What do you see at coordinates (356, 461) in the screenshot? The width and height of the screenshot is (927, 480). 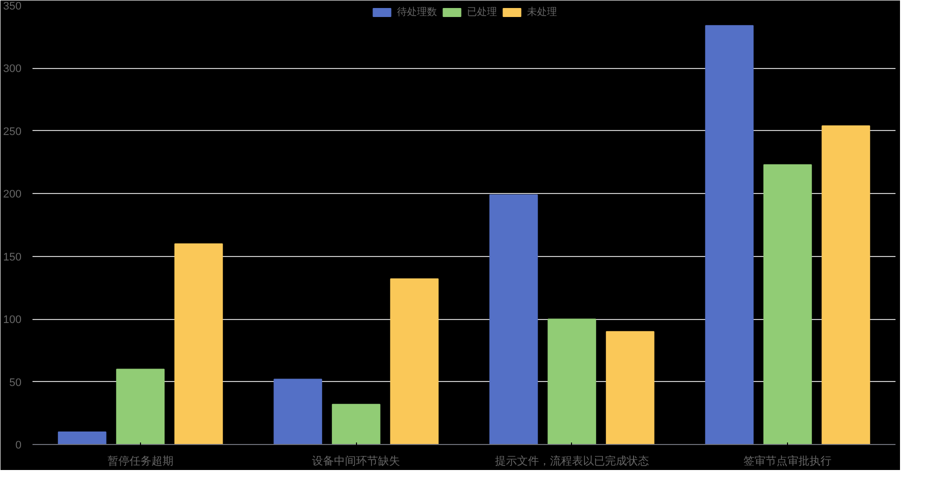 I see `x-tick-label: 设备中间环节缺失` at bounding box center [356, 461].